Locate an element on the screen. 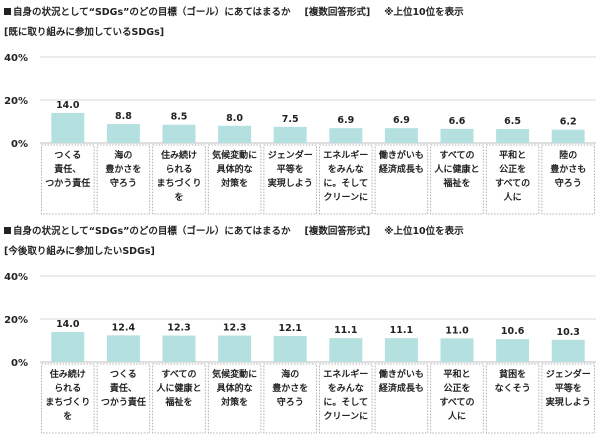 This screenshot has height=439, width=599. data-label: 12.4 is located at coordinates (124, 327).